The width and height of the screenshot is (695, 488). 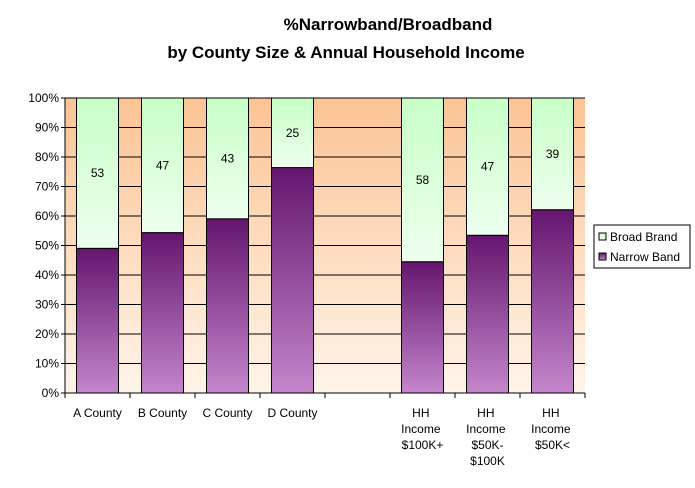 What do you see at coordinates (292, 413) in the screenshot?
I see `x-tick-label: D County` at bounding box center [292, 413].